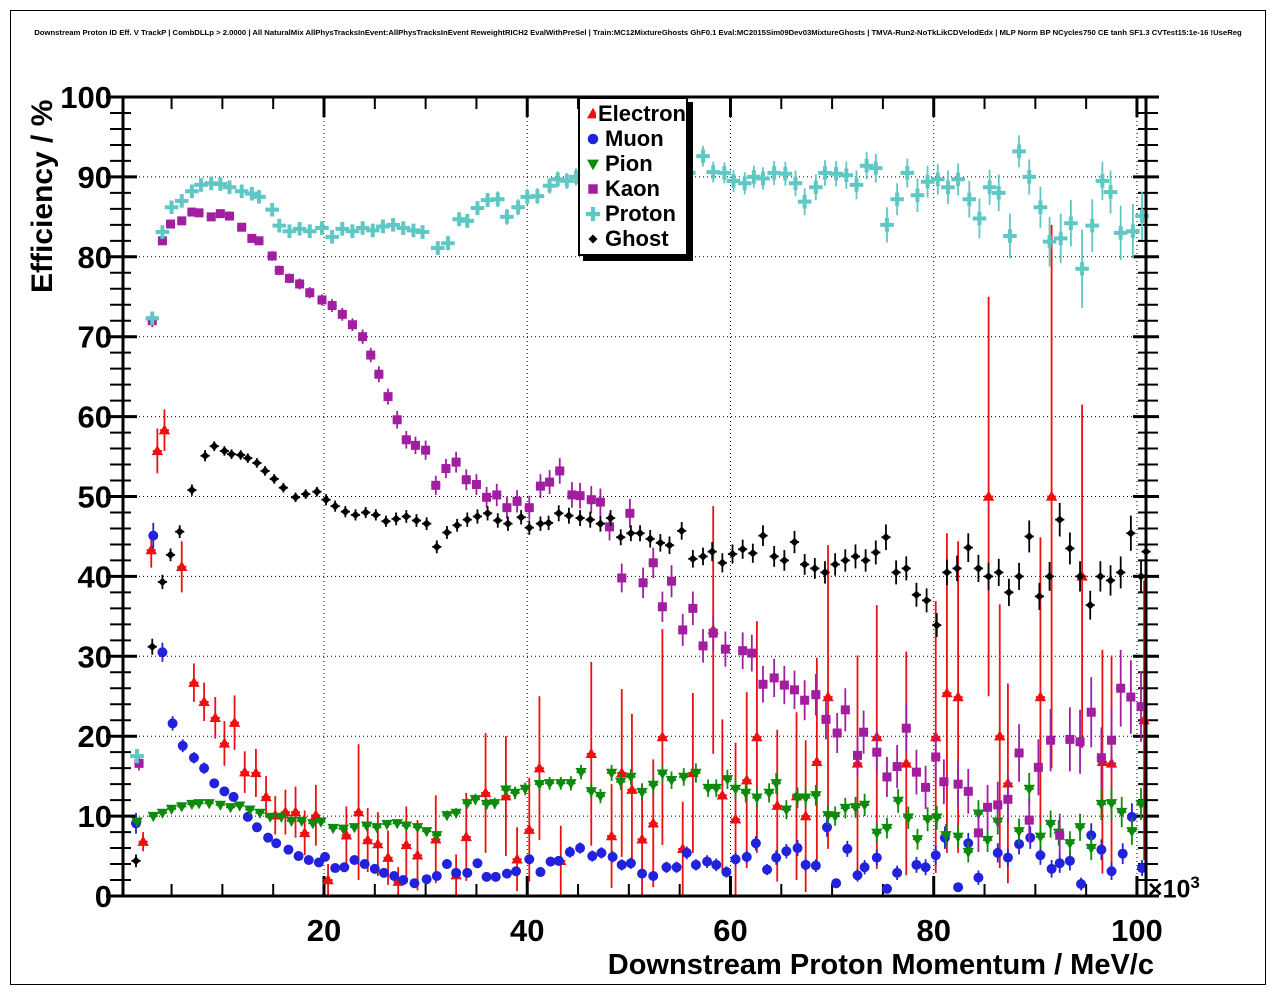  What do you see at coordinates (95, 656) in the screenshot?
I see `y-tick-label-30: 30` at bounding box center [95, 656].